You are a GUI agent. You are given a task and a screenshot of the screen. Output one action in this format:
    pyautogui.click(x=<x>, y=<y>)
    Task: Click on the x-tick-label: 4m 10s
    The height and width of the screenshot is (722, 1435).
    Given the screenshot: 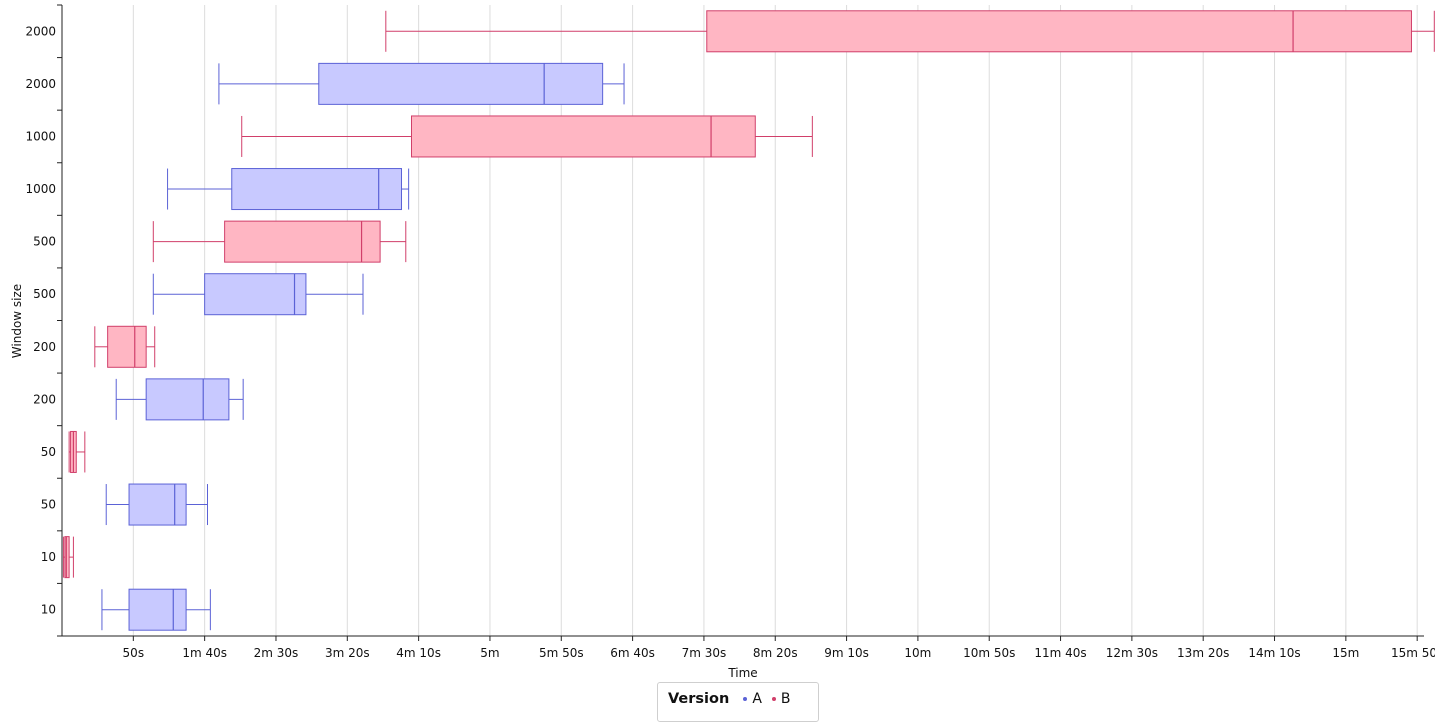 What is the action you would take?
    pyautogui.click(x=418, y=653)
    